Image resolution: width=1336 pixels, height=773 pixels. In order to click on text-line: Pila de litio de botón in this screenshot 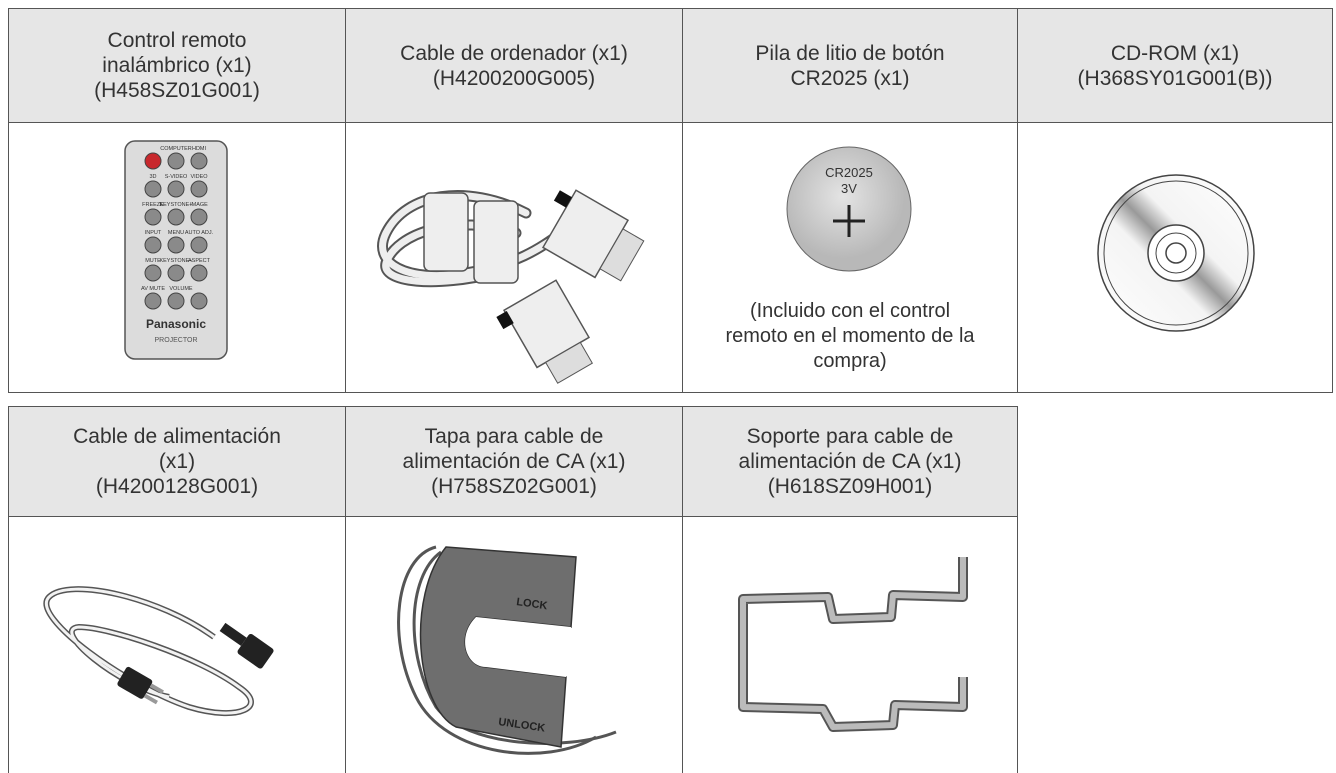, I will do `click(850, 53)`.